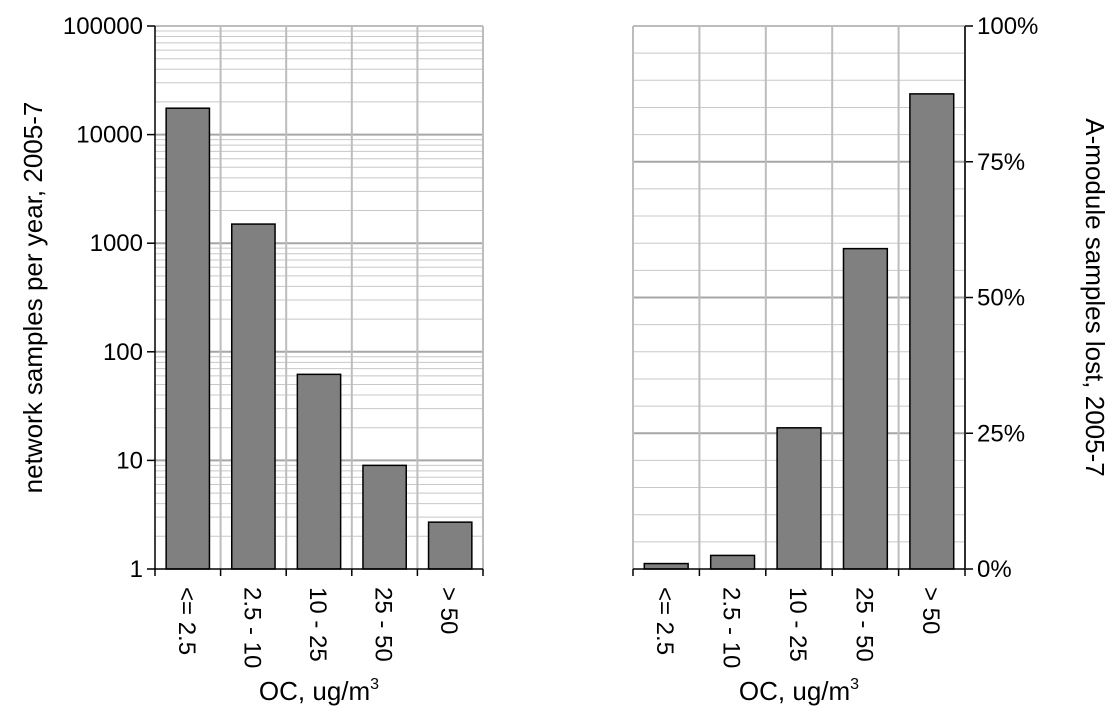  Describe the element at coordinates (116, 243) in the screenshot. I see `y-tick-label: 1000` at that location.